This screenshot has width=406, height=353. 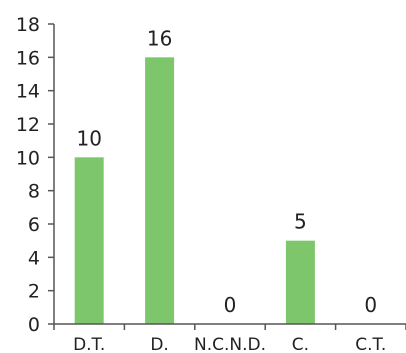 What do you see at coordinates (28, 25) in the screenshot?
I see `y-tick-label: 18` at bounding box center [28, 25].